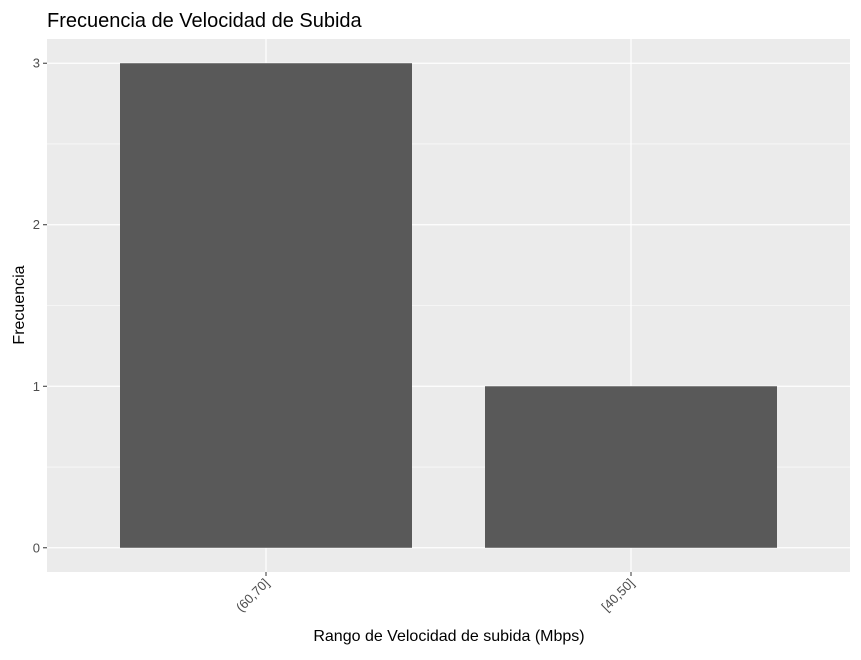 Image resolution: width=861 pixels, height=660 pixels. I want to click on y-tick-label: 0, so click(36, 547).